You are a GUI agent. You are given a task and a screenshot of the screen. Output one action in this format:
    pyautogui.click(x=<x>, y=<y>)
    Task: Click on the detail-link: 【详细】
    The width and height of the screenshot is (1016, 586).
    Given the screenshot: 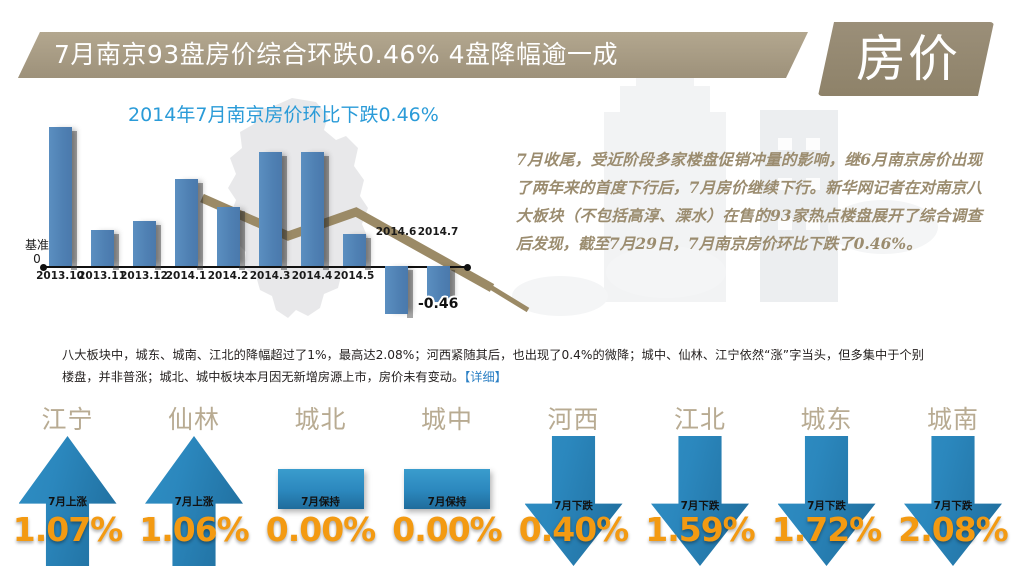 What is the action you would take?
    pyautogui.click(x=485, y=377)
    